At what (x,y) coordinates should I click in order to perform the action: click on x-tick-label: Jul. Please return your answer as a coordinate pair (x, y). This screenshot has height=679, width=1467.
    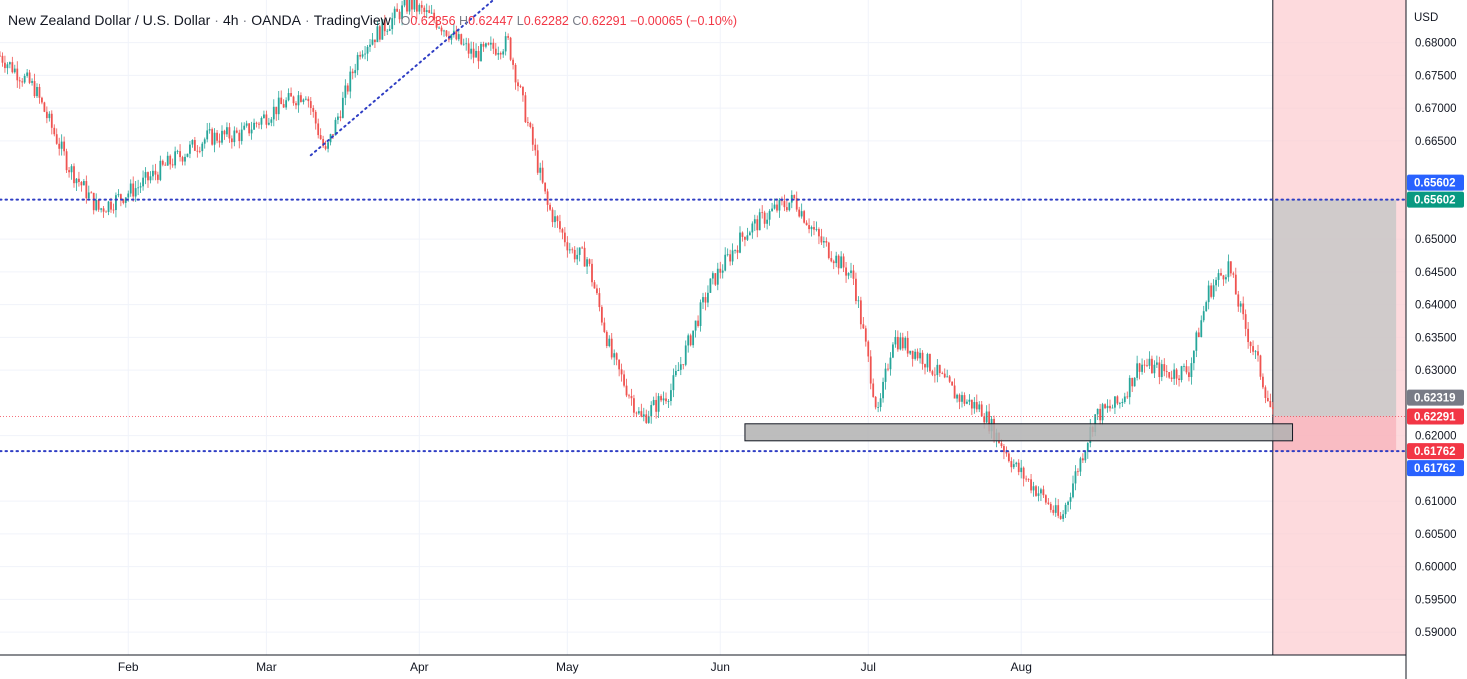
    Looking at the image, I should click on (868, 667).